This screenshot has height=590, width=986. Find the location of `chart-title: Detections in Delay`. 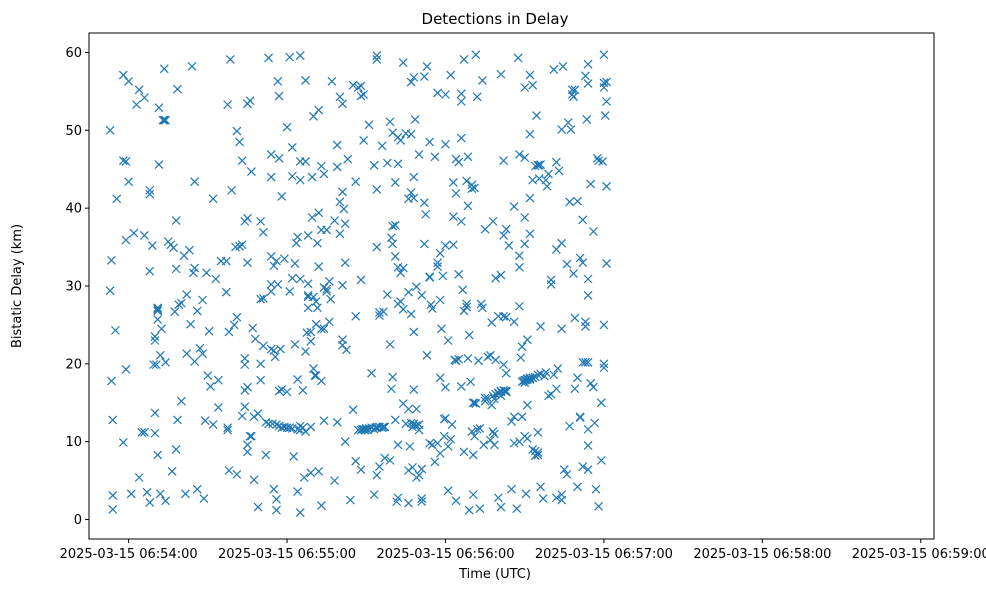

chart-title: Detections in Delay is located at coordinates (495, 19).